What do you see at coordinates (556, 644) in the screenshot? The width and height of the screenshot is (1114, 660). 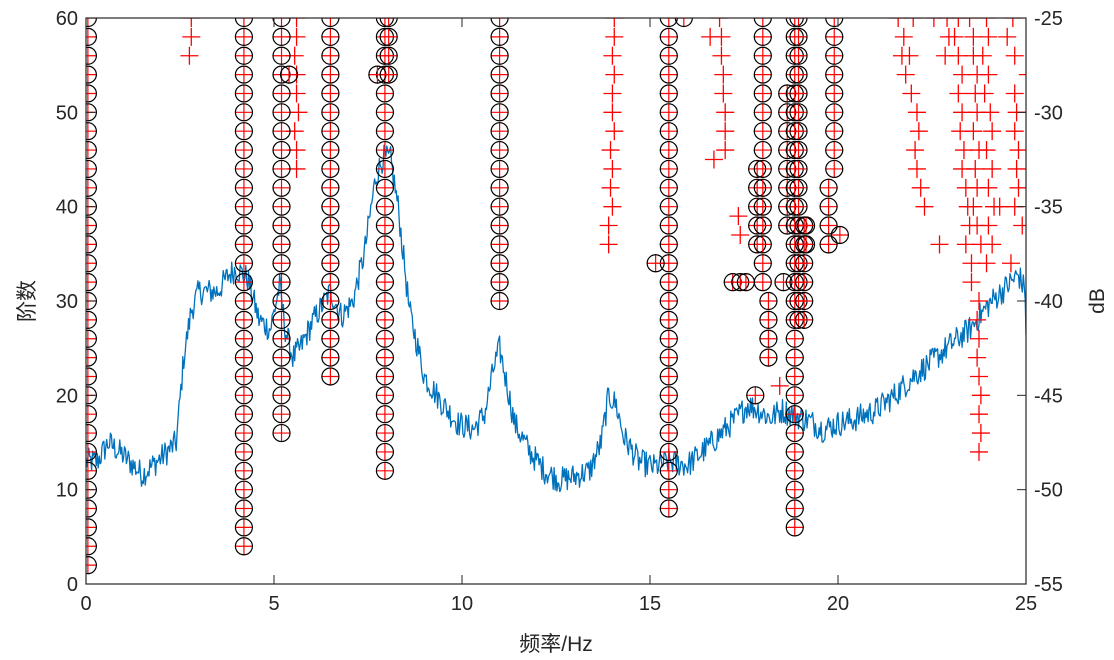 I see `x-axis-label: 频率/Hz` at bounding box center [556, 644].